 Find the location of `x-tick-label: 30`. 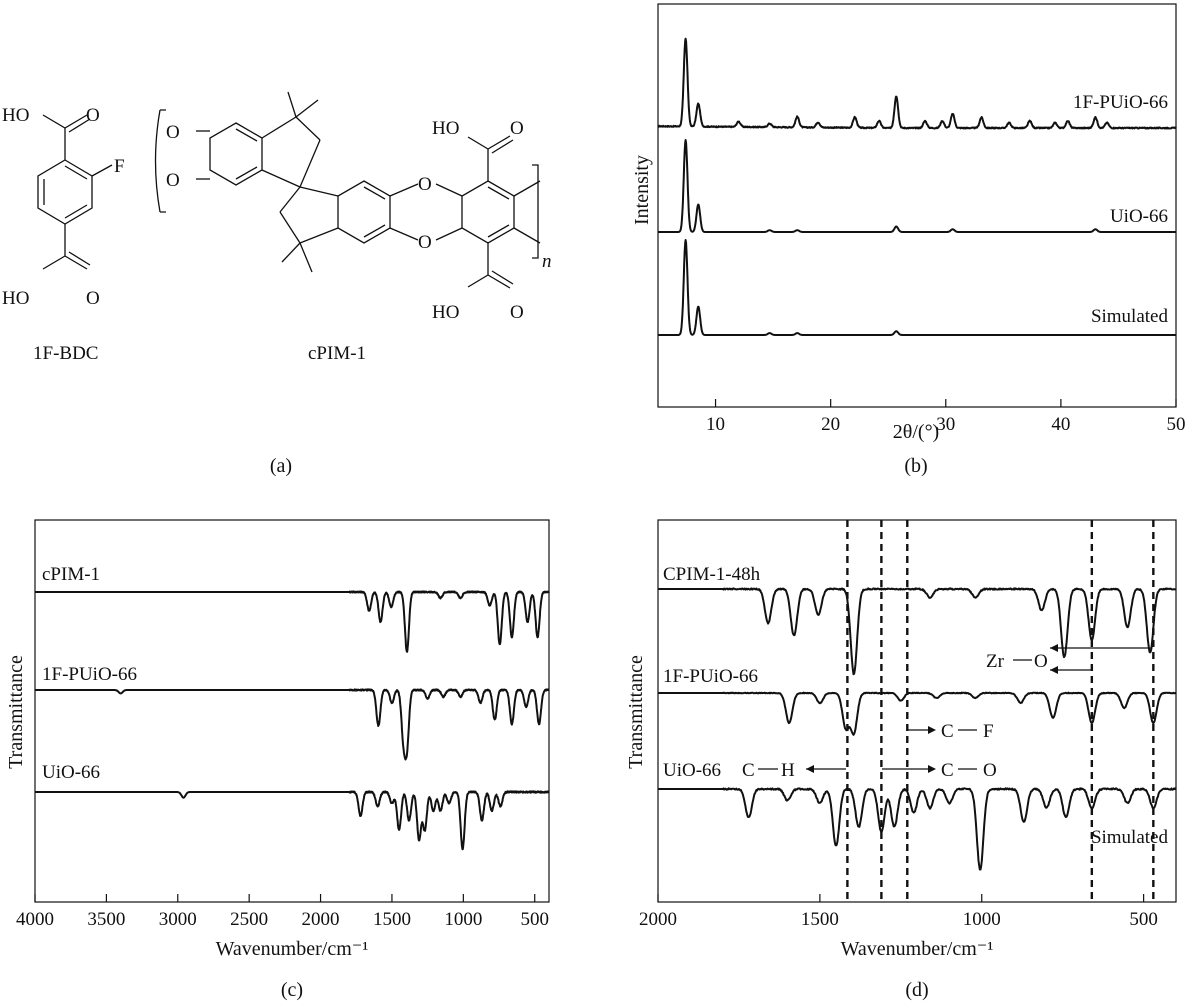

x-tick-label: 30 is located at coordinates (945, 424).